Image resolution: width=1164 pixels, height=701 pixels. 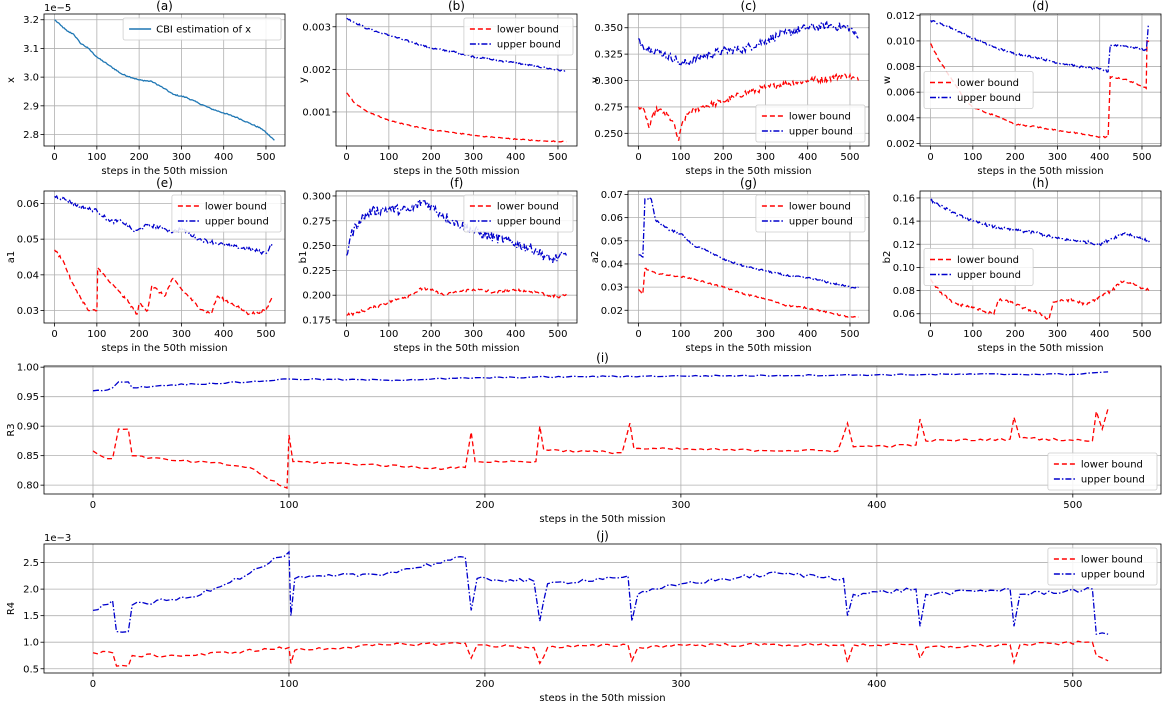 I want to click on y-axis-label: x, so click(x=11, y=80).